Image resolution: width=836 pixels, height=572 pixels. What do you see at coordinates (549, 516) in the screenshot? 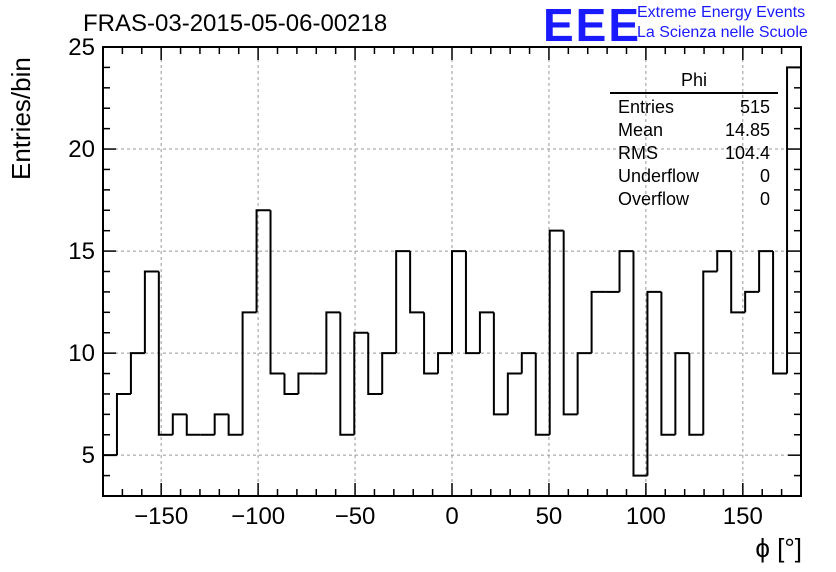
I see `x-tick-label: 50` at bounding box center [549, 516].